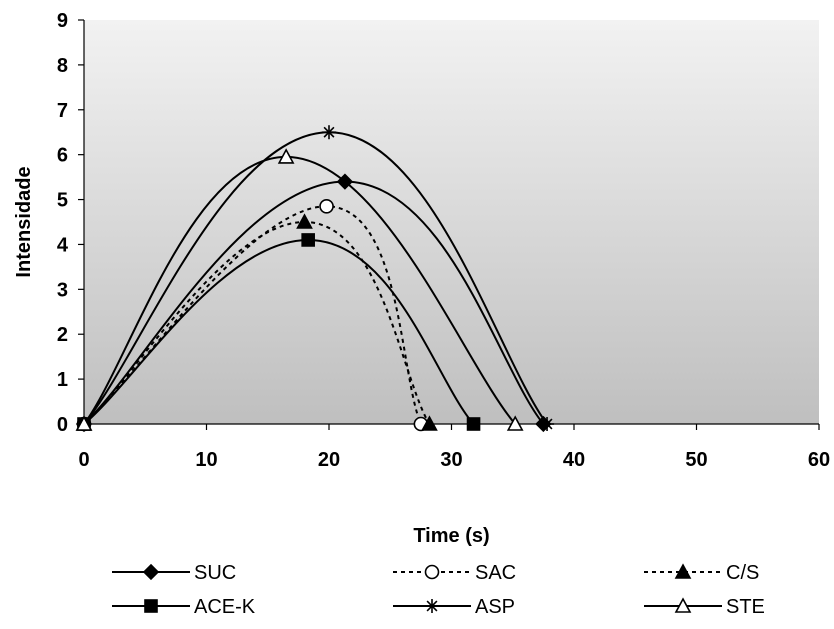 The width and height of the screenshot is (834, 629). What do you see at coordinates (742, 573) in the screenshot?
I see `legend-label: C/S` at bounding box center [742, 573].